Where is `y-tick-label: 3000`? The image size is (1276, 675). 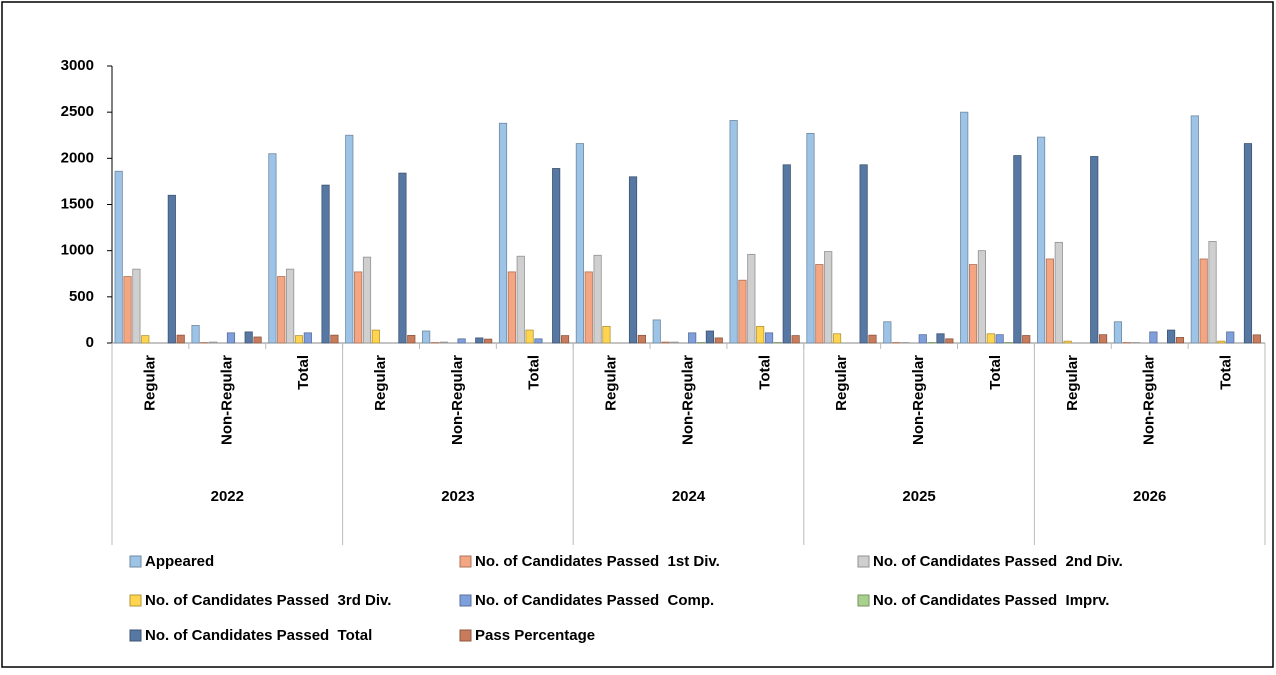 y-tick-label: 3000 is located at coordinates (77, 65).